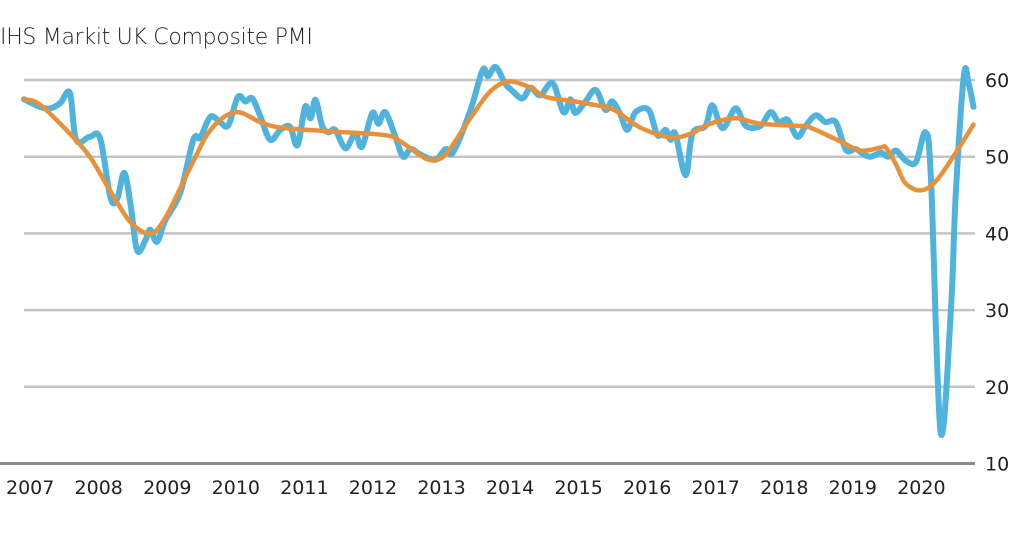  Describe the element at coordinates (510, 488) in the screenshot. I see `x-tick-label: 2014` at that location.